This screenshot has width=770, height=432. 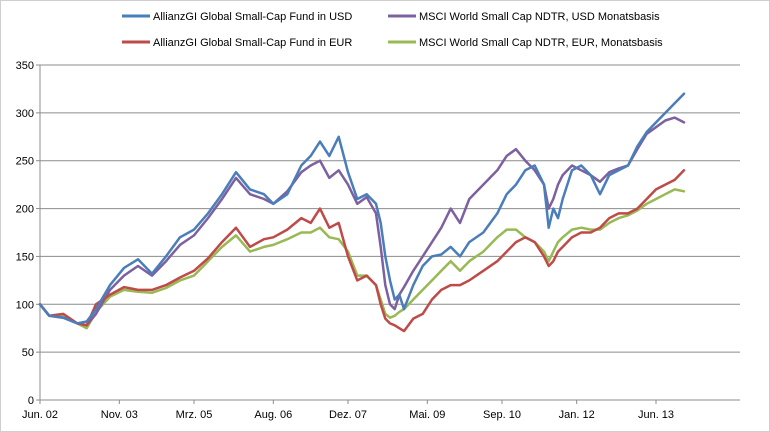 I want to click on y-tick-label-200: 200, so click(x=25, y=210).